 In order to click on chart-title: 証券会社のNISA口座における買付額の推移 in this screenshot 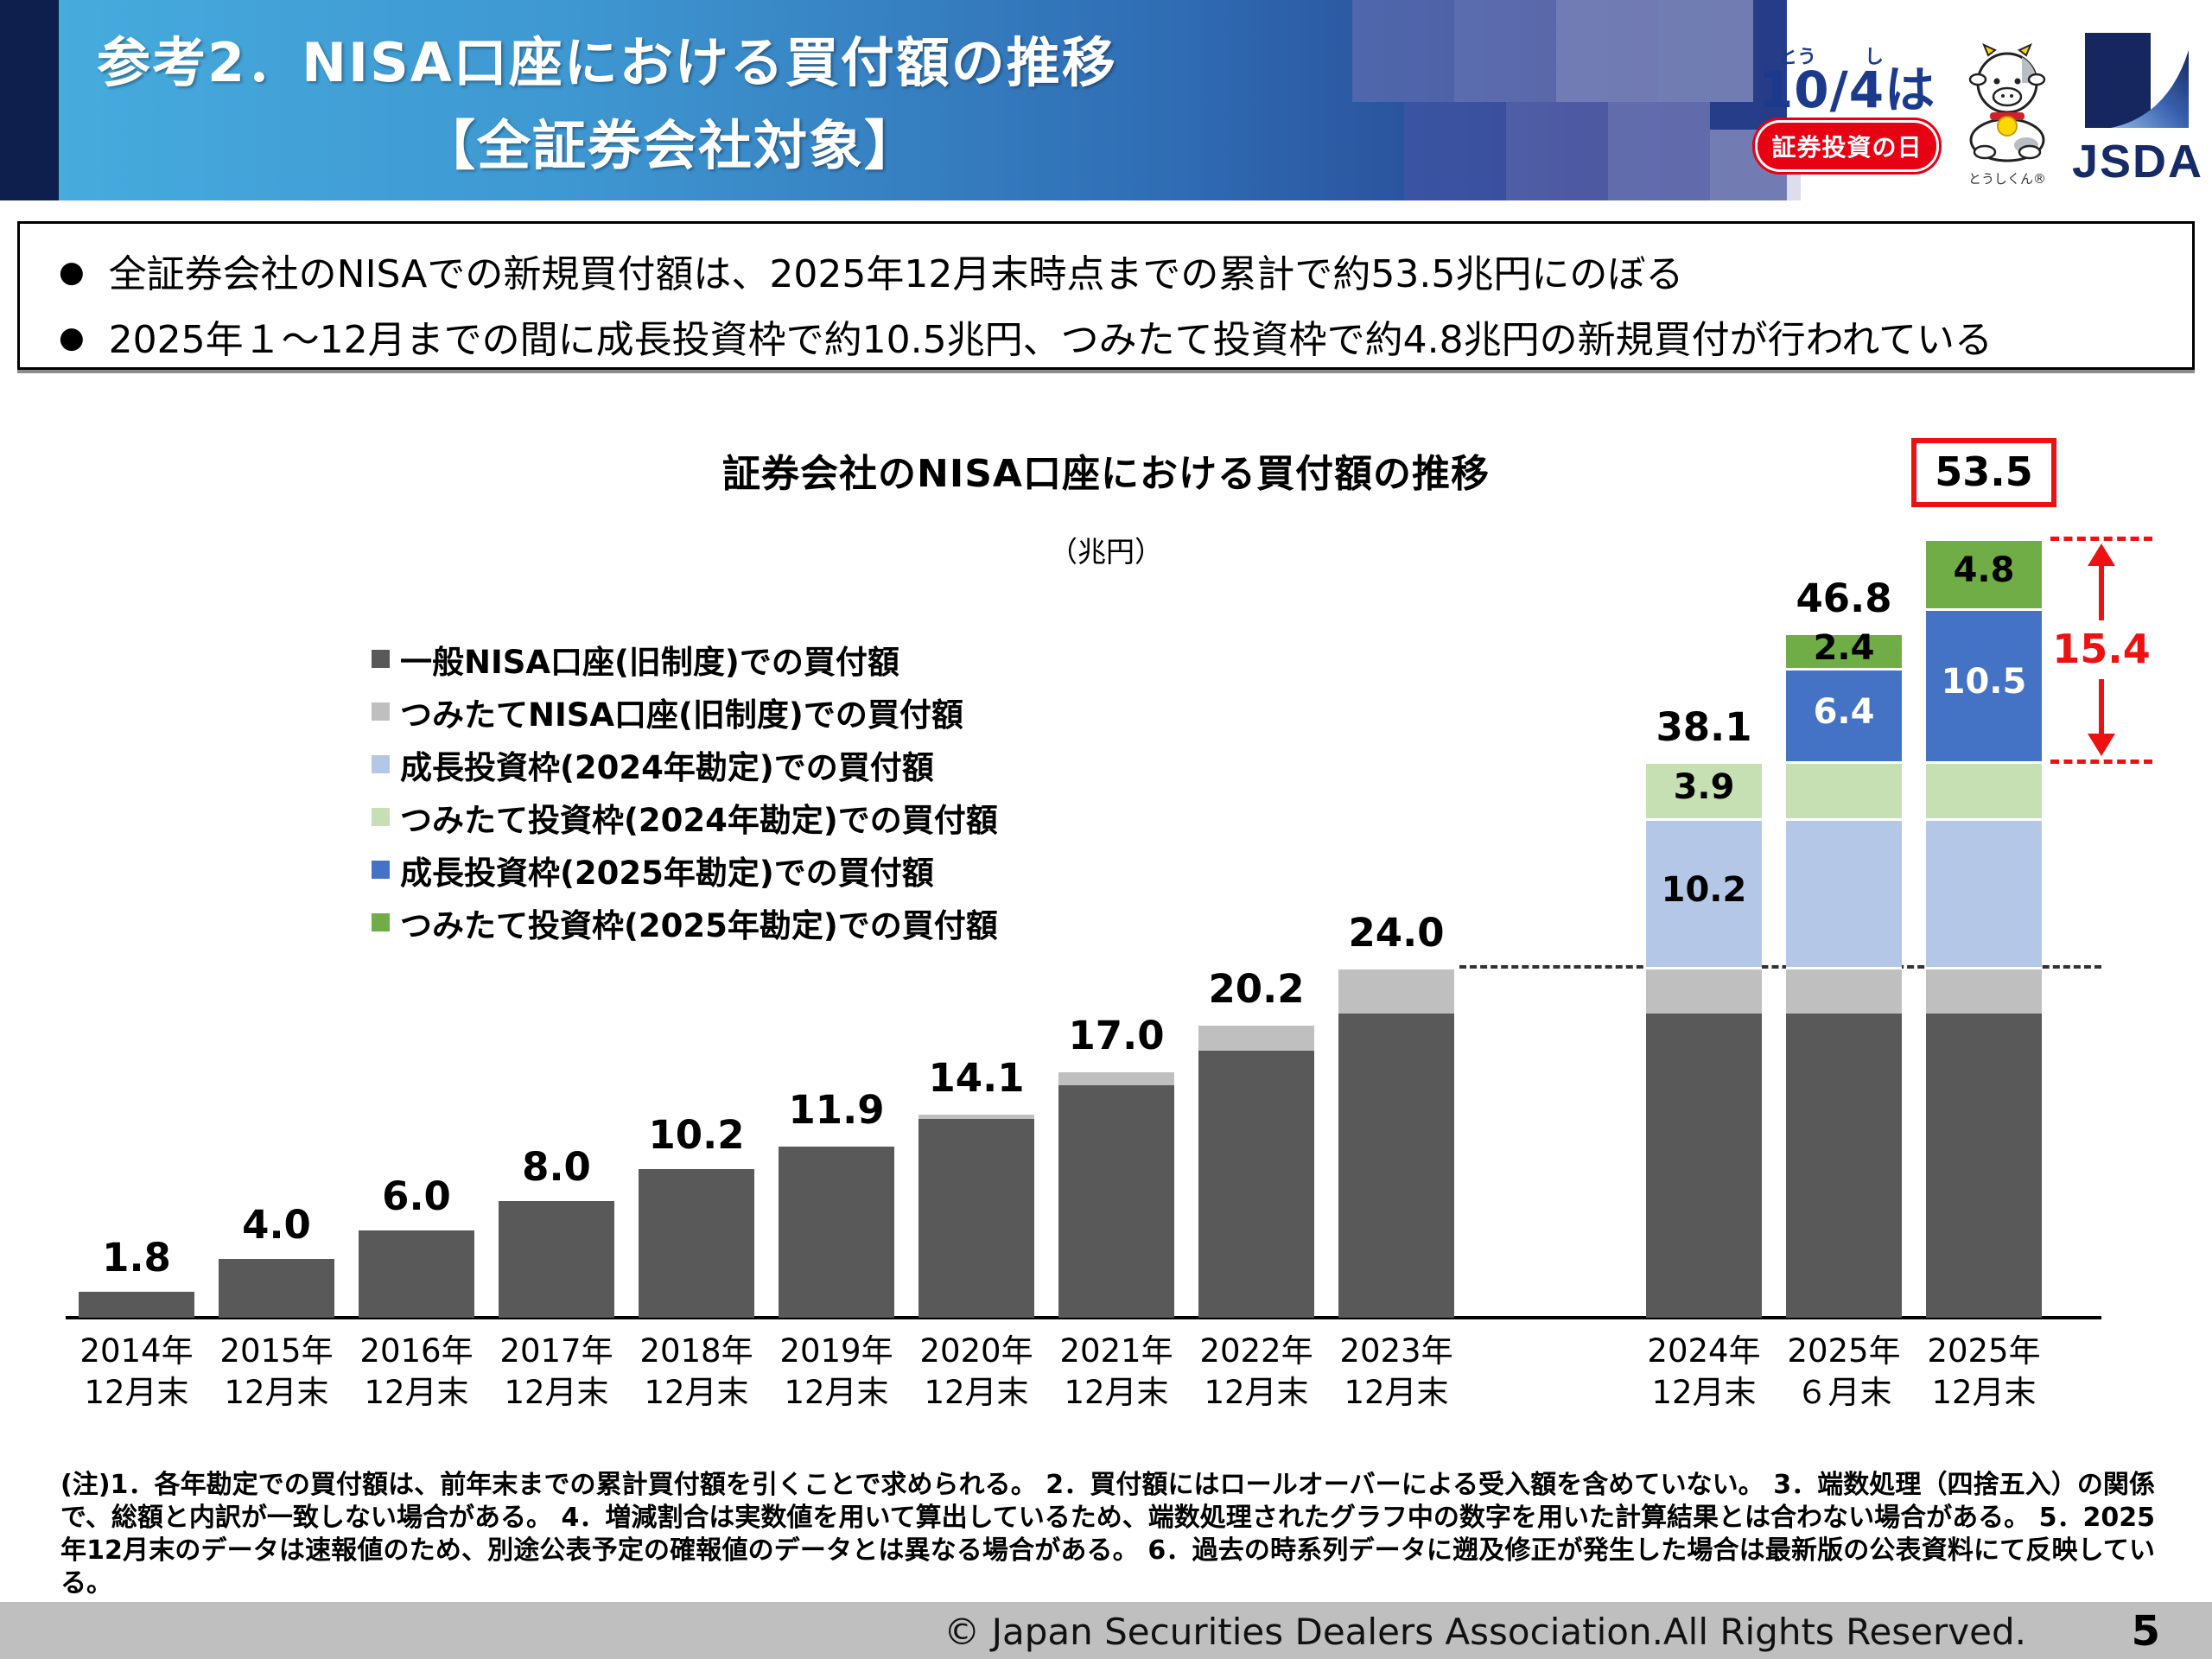, I will do `click(1106, 474)`.